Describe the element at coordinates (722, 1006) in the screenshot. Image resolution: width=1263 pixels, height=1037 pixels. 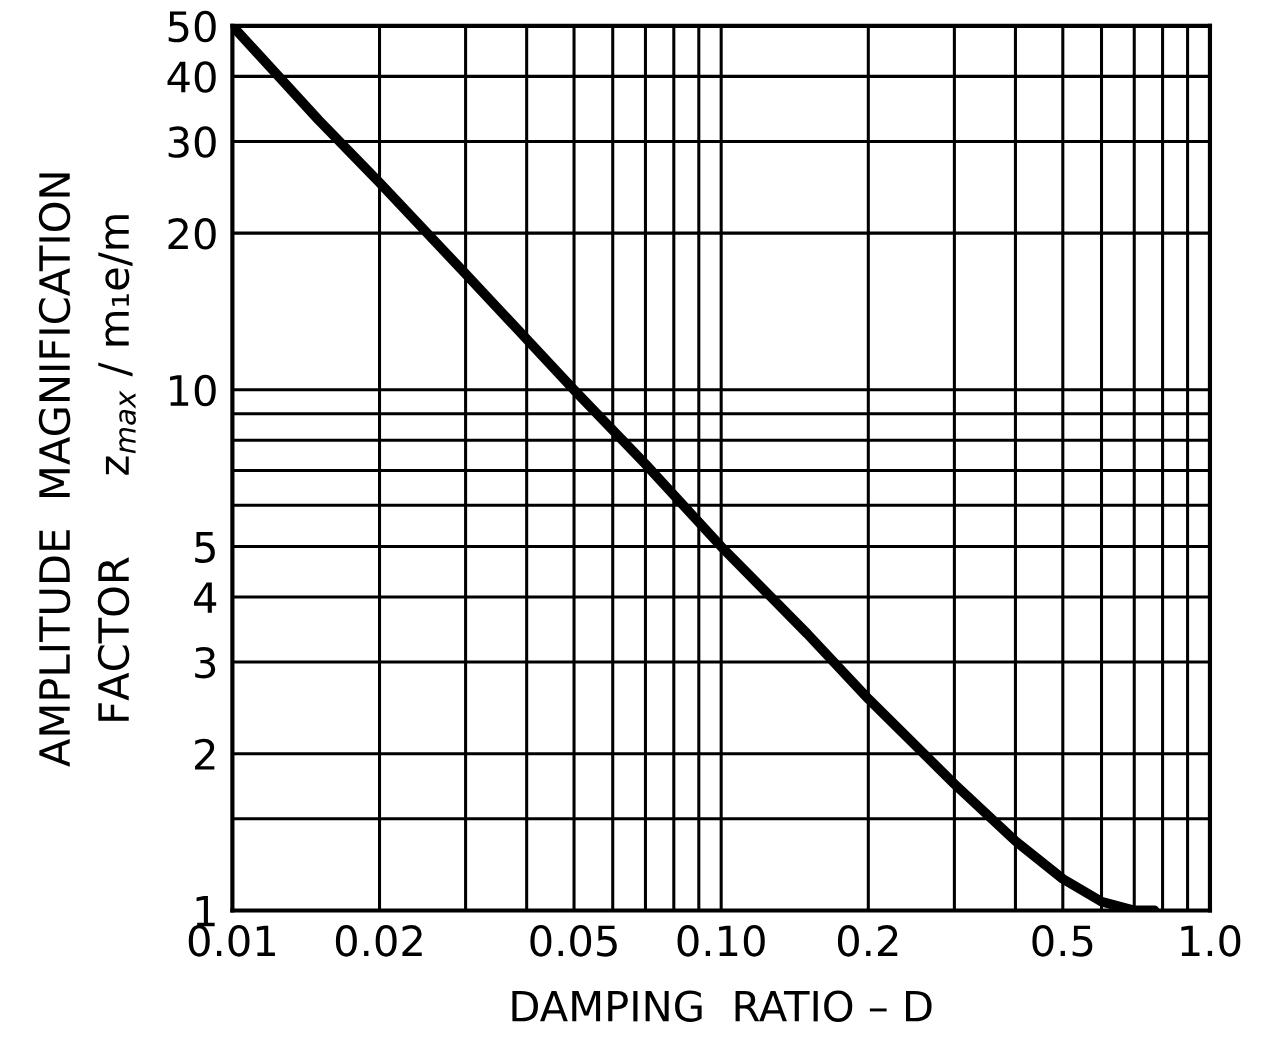
I see `x-axis-title: DAMPING RATIO – D` at that location.